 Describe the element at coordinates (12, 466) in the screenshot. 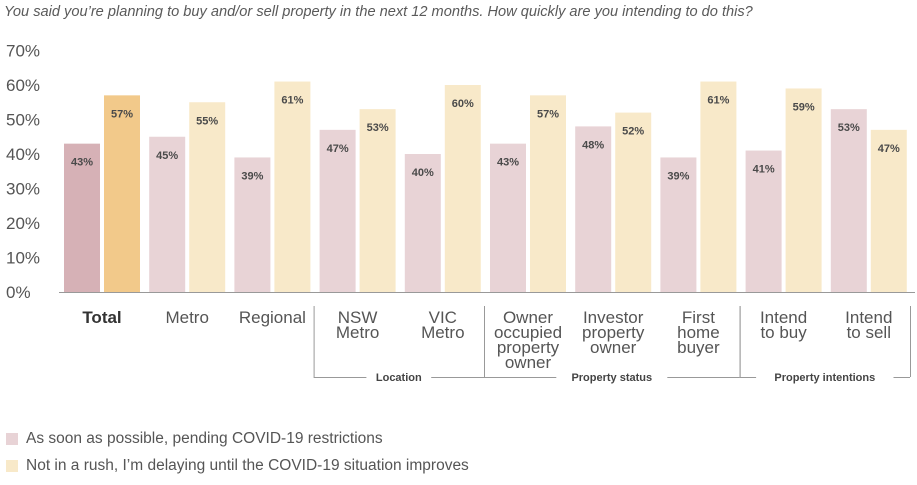

I see `legend-swatch-series2` at that location.